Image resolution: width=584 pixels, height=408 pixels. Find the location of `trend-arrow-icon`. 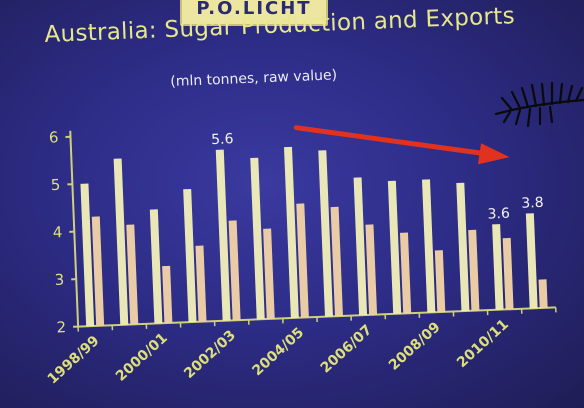

trend-arrow-icon is located at coordinates (401, 145).